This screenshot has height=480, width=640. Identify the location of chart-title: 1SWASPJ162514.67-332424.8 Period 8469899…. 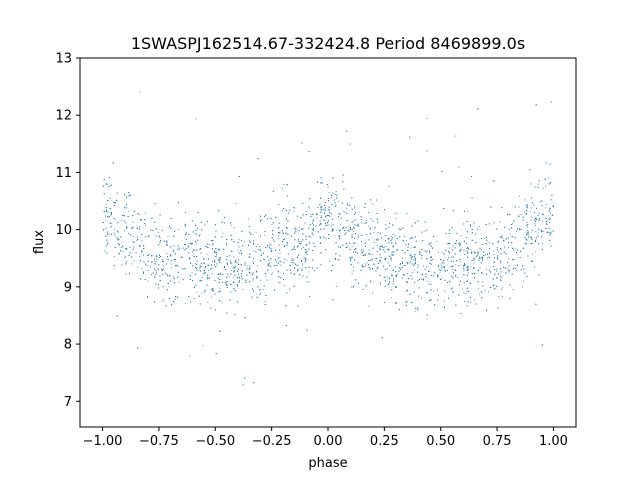
(328, 43).